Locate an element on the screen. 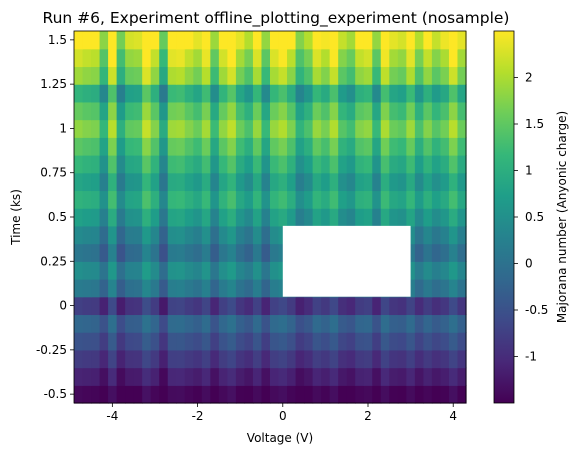 This screenshot has height=455, width=580. y-tick-label: 1 is located at coordinates (63, 128).